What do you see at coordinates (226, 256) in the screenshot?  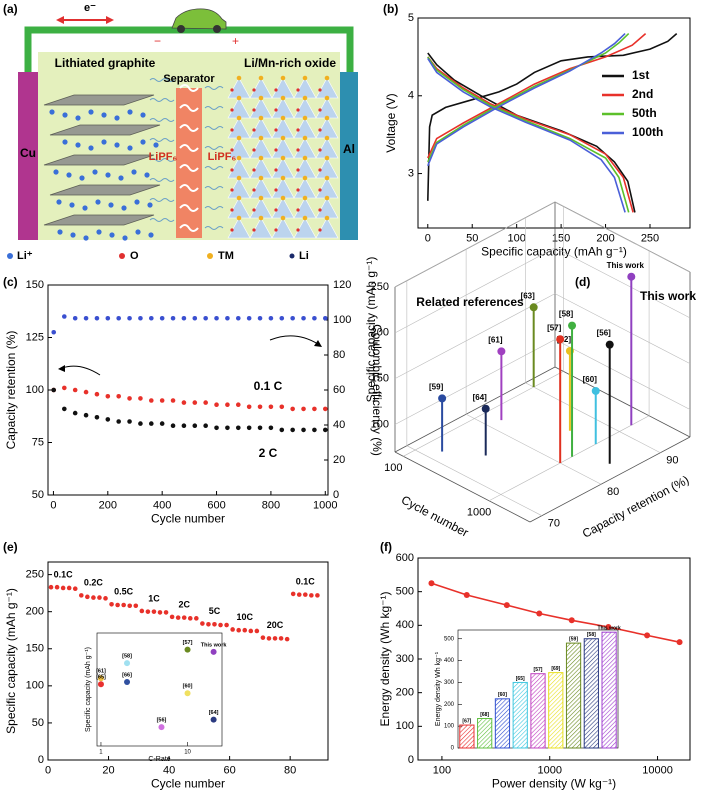 I see `legend-label: TM` at bounding box center [226, 256].